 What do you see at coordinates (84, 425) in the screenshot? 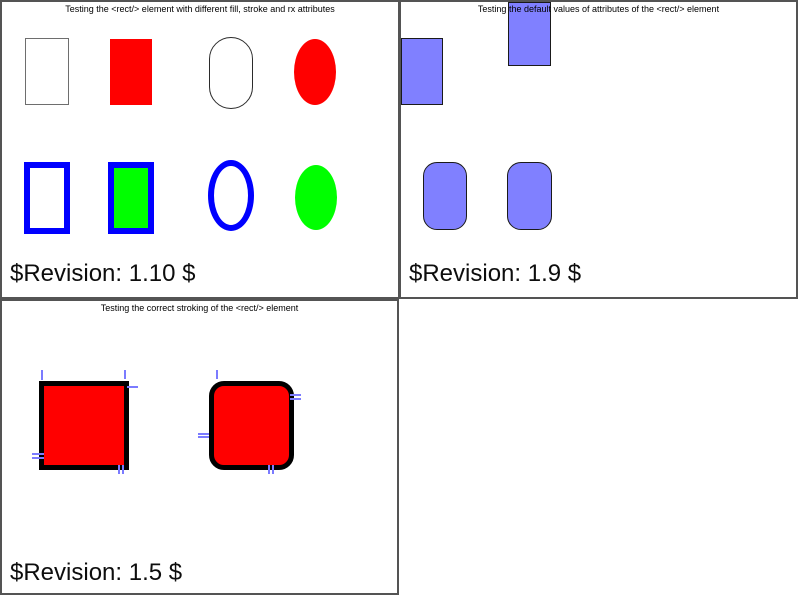
I see `stroked-rect-square` at bounding box center [84, 425].